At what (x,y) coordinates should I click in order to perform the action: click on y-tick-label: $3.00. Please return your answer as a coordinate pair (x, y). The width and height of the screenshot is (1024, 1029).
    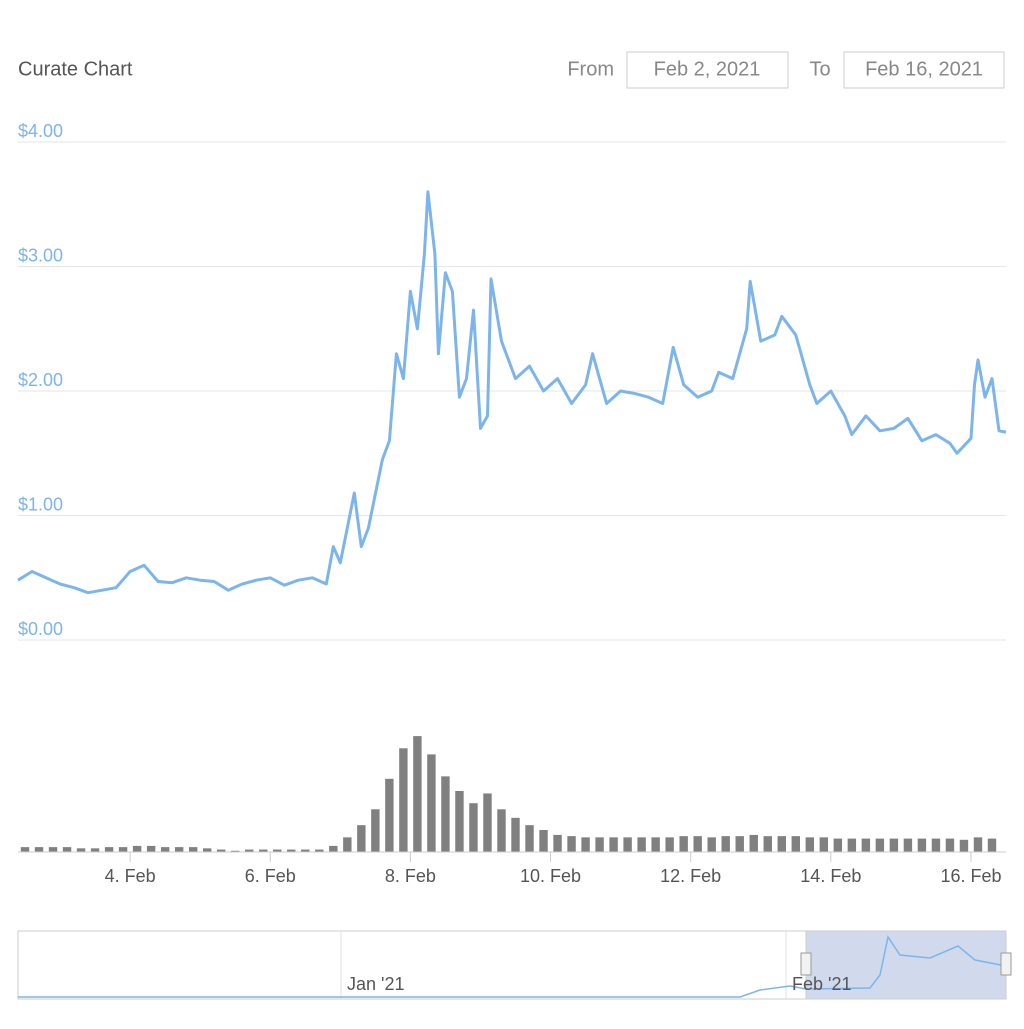
    Looking at the image, I should click on (40, 255).